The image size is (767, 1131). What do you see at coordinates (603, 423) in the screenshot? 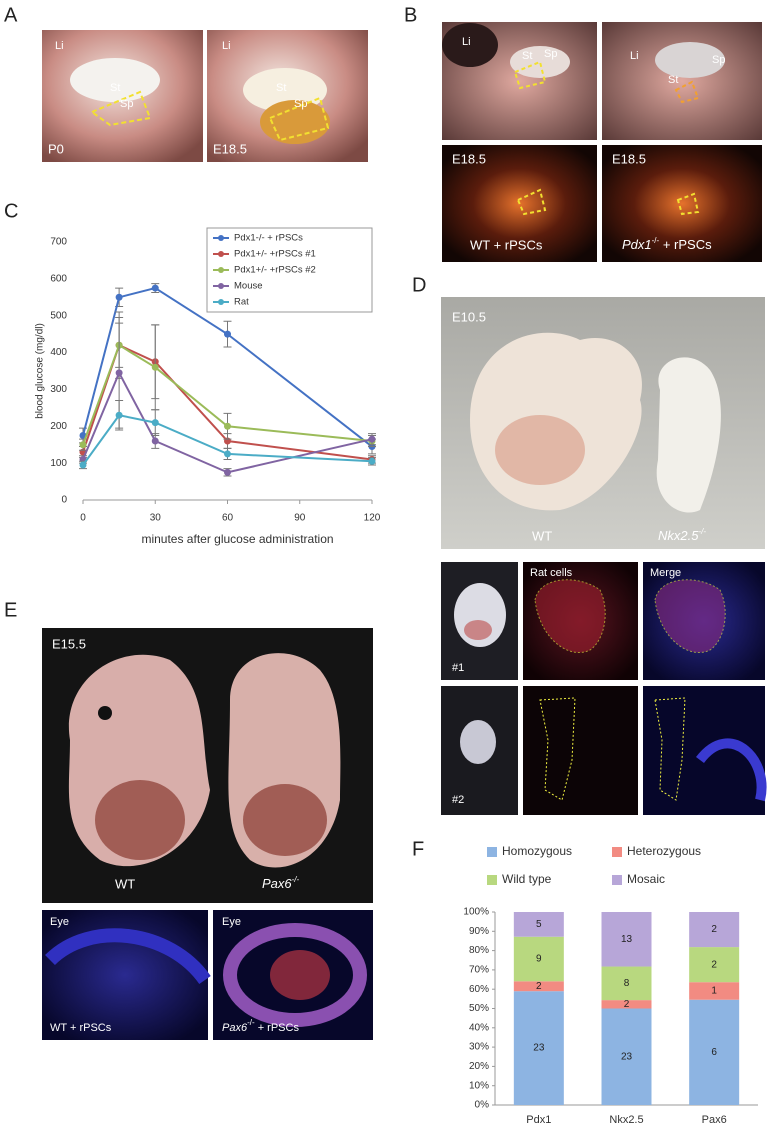
I see `photo: E10.5 WT Nkx2.5-/-` at bounding box center [603, 423].